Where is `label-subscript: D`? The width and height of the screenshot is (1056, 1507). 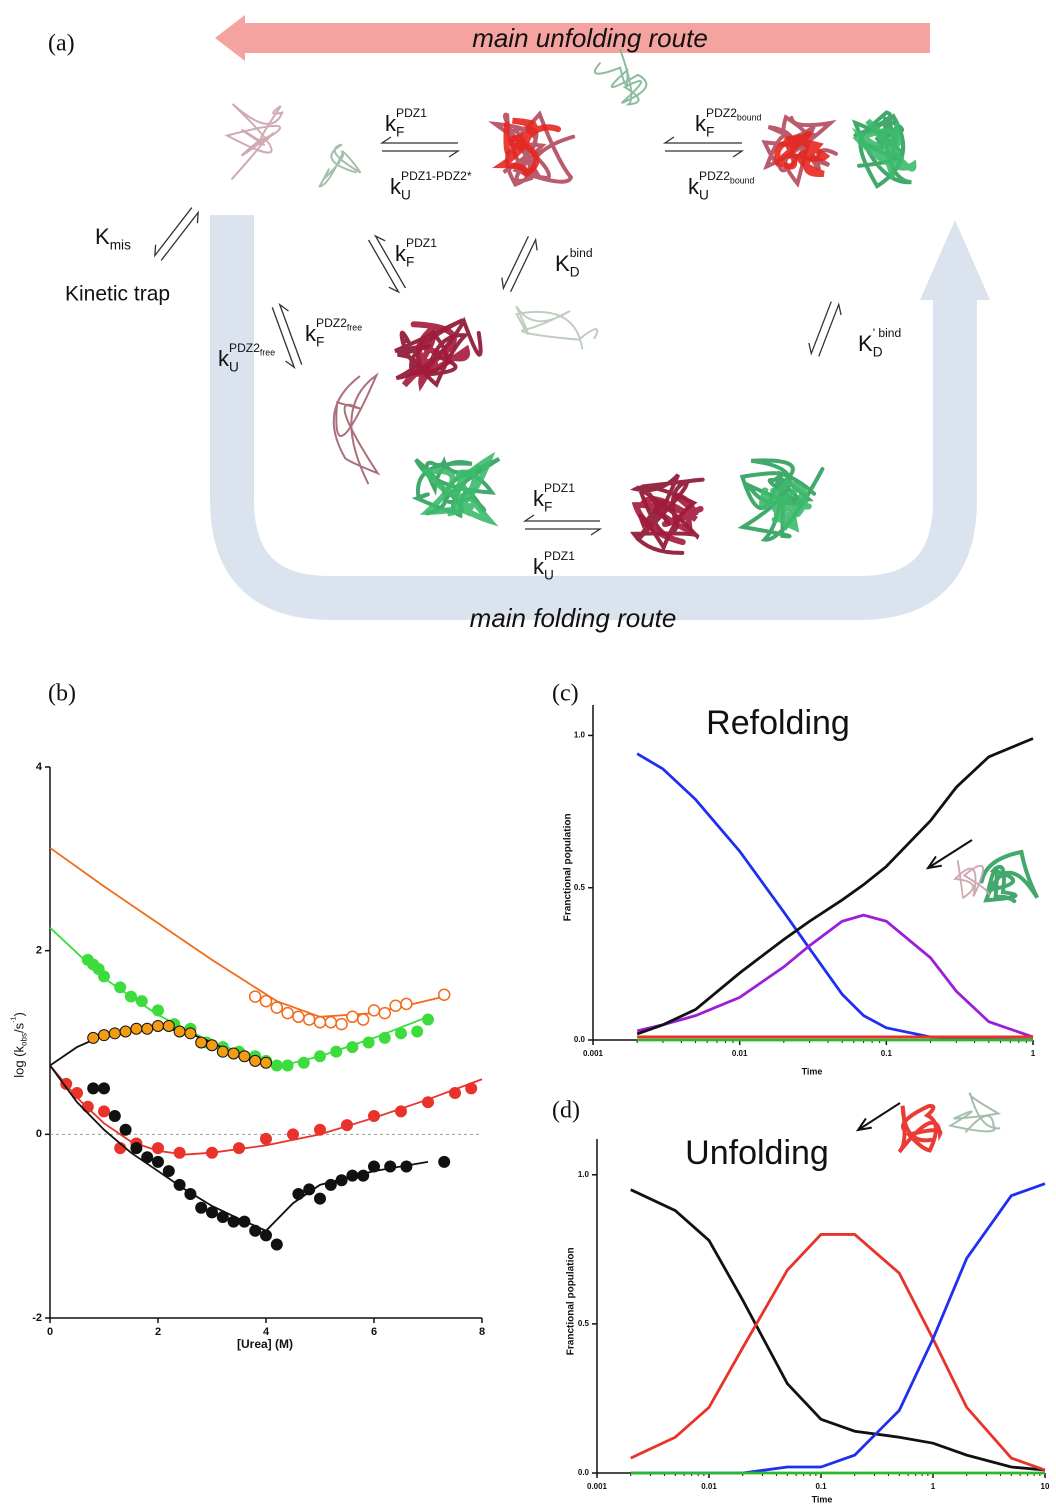
label-subscript: D is located at coordinates (878, 351).